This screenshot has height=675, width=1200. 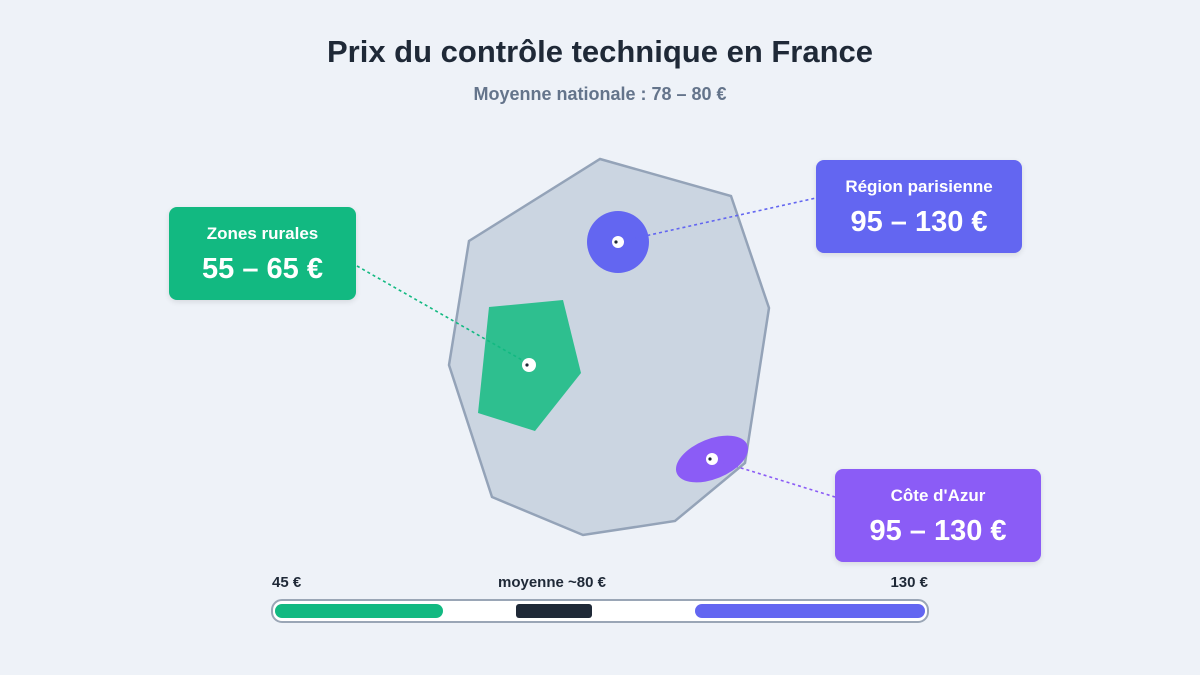 What do you see at coordinates (909, 582) in the screenshot?
I see `scale-max-label: 130 €` at bounding box center [909, 582].